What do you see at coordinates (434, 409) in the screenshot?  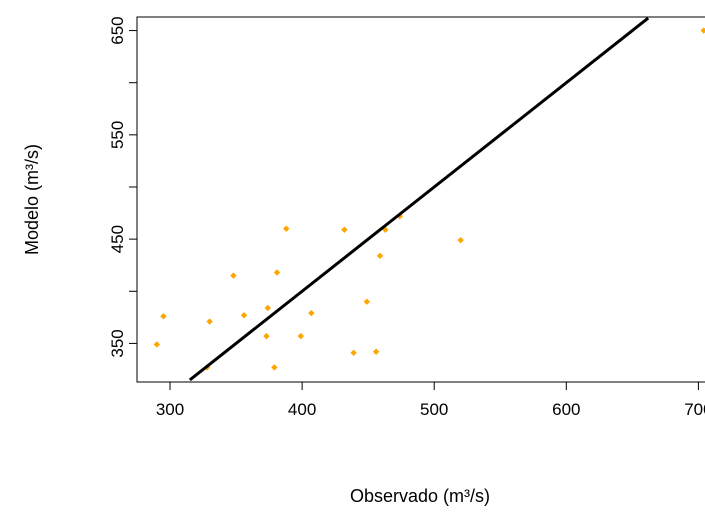 I see `x-tick-label-500: 500` at bounding box center [434, 409].